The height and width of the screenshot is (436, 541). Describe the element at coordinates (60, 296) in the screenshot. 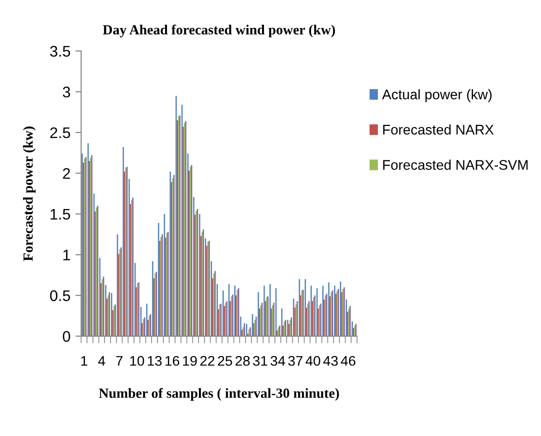

I see `y-tick-label: 0.5` at that location.